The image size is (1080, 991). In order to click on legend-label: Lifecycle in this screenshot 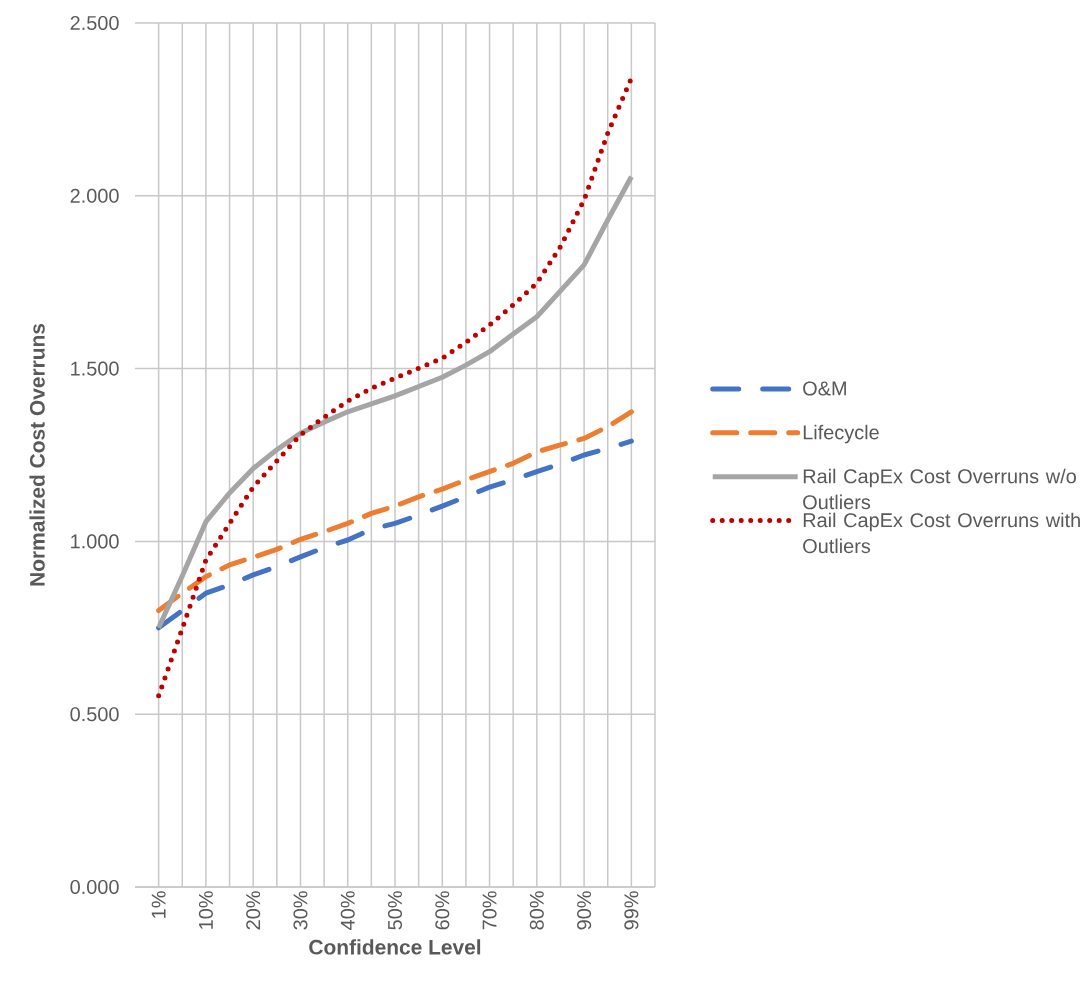, I will do `click(841, 434)`.